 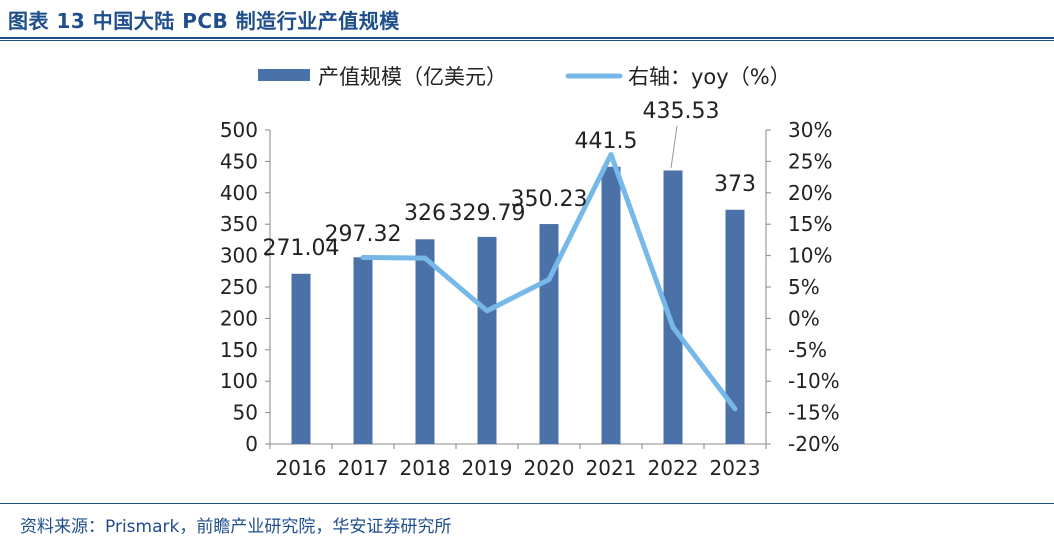 I want to click on bar-data-label: 271.04, so click(x=301, y=248).